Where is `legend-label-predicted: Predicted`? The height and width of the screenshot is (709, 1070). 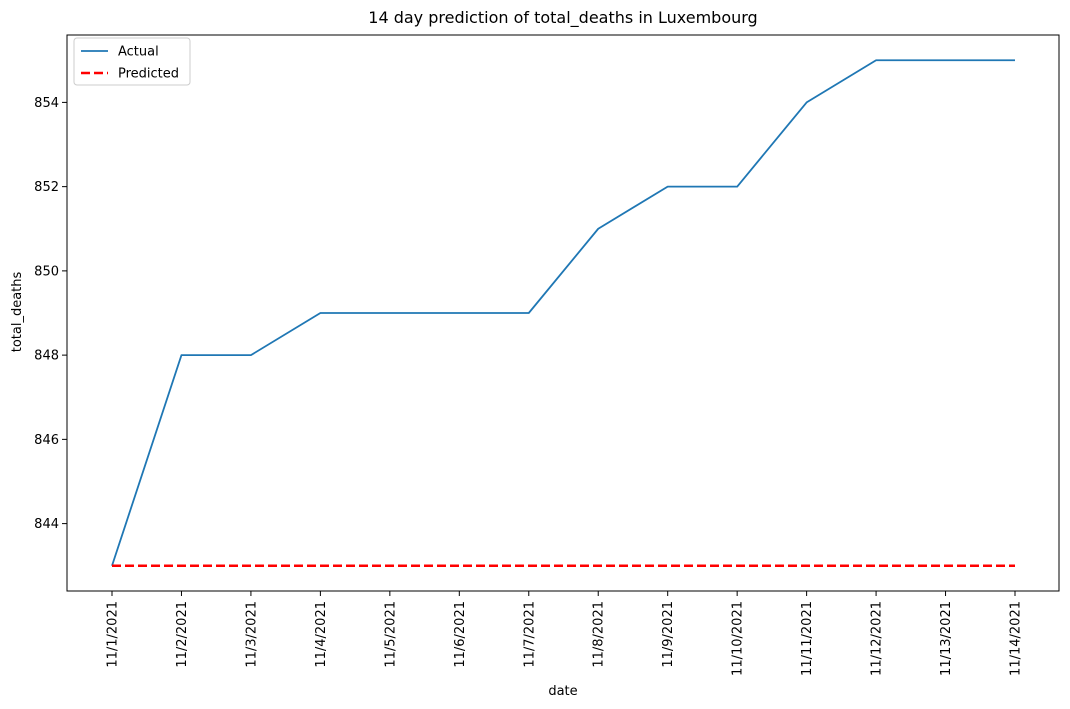
legend-label-predicted: Predicted is located at coordinates (148, 74).